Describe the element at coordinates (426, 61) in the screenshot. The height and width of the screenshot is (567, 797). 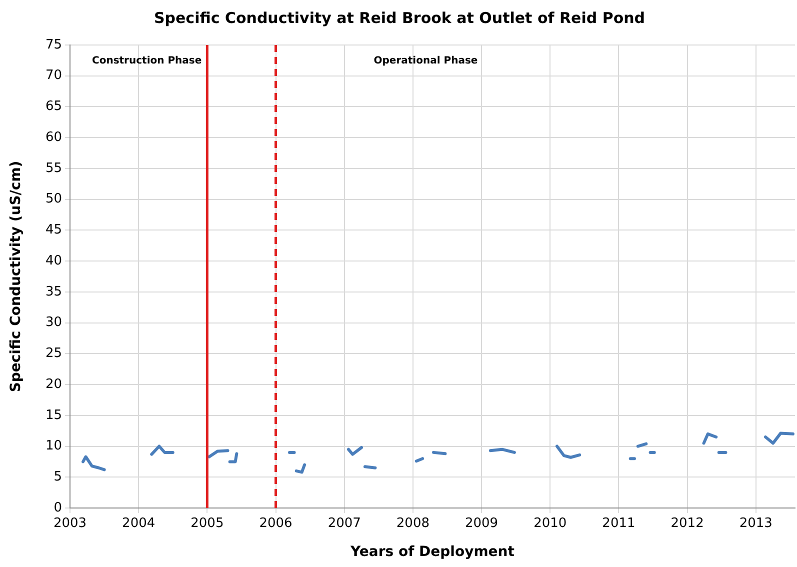
I see `annotation: Operational Phase` at that location.